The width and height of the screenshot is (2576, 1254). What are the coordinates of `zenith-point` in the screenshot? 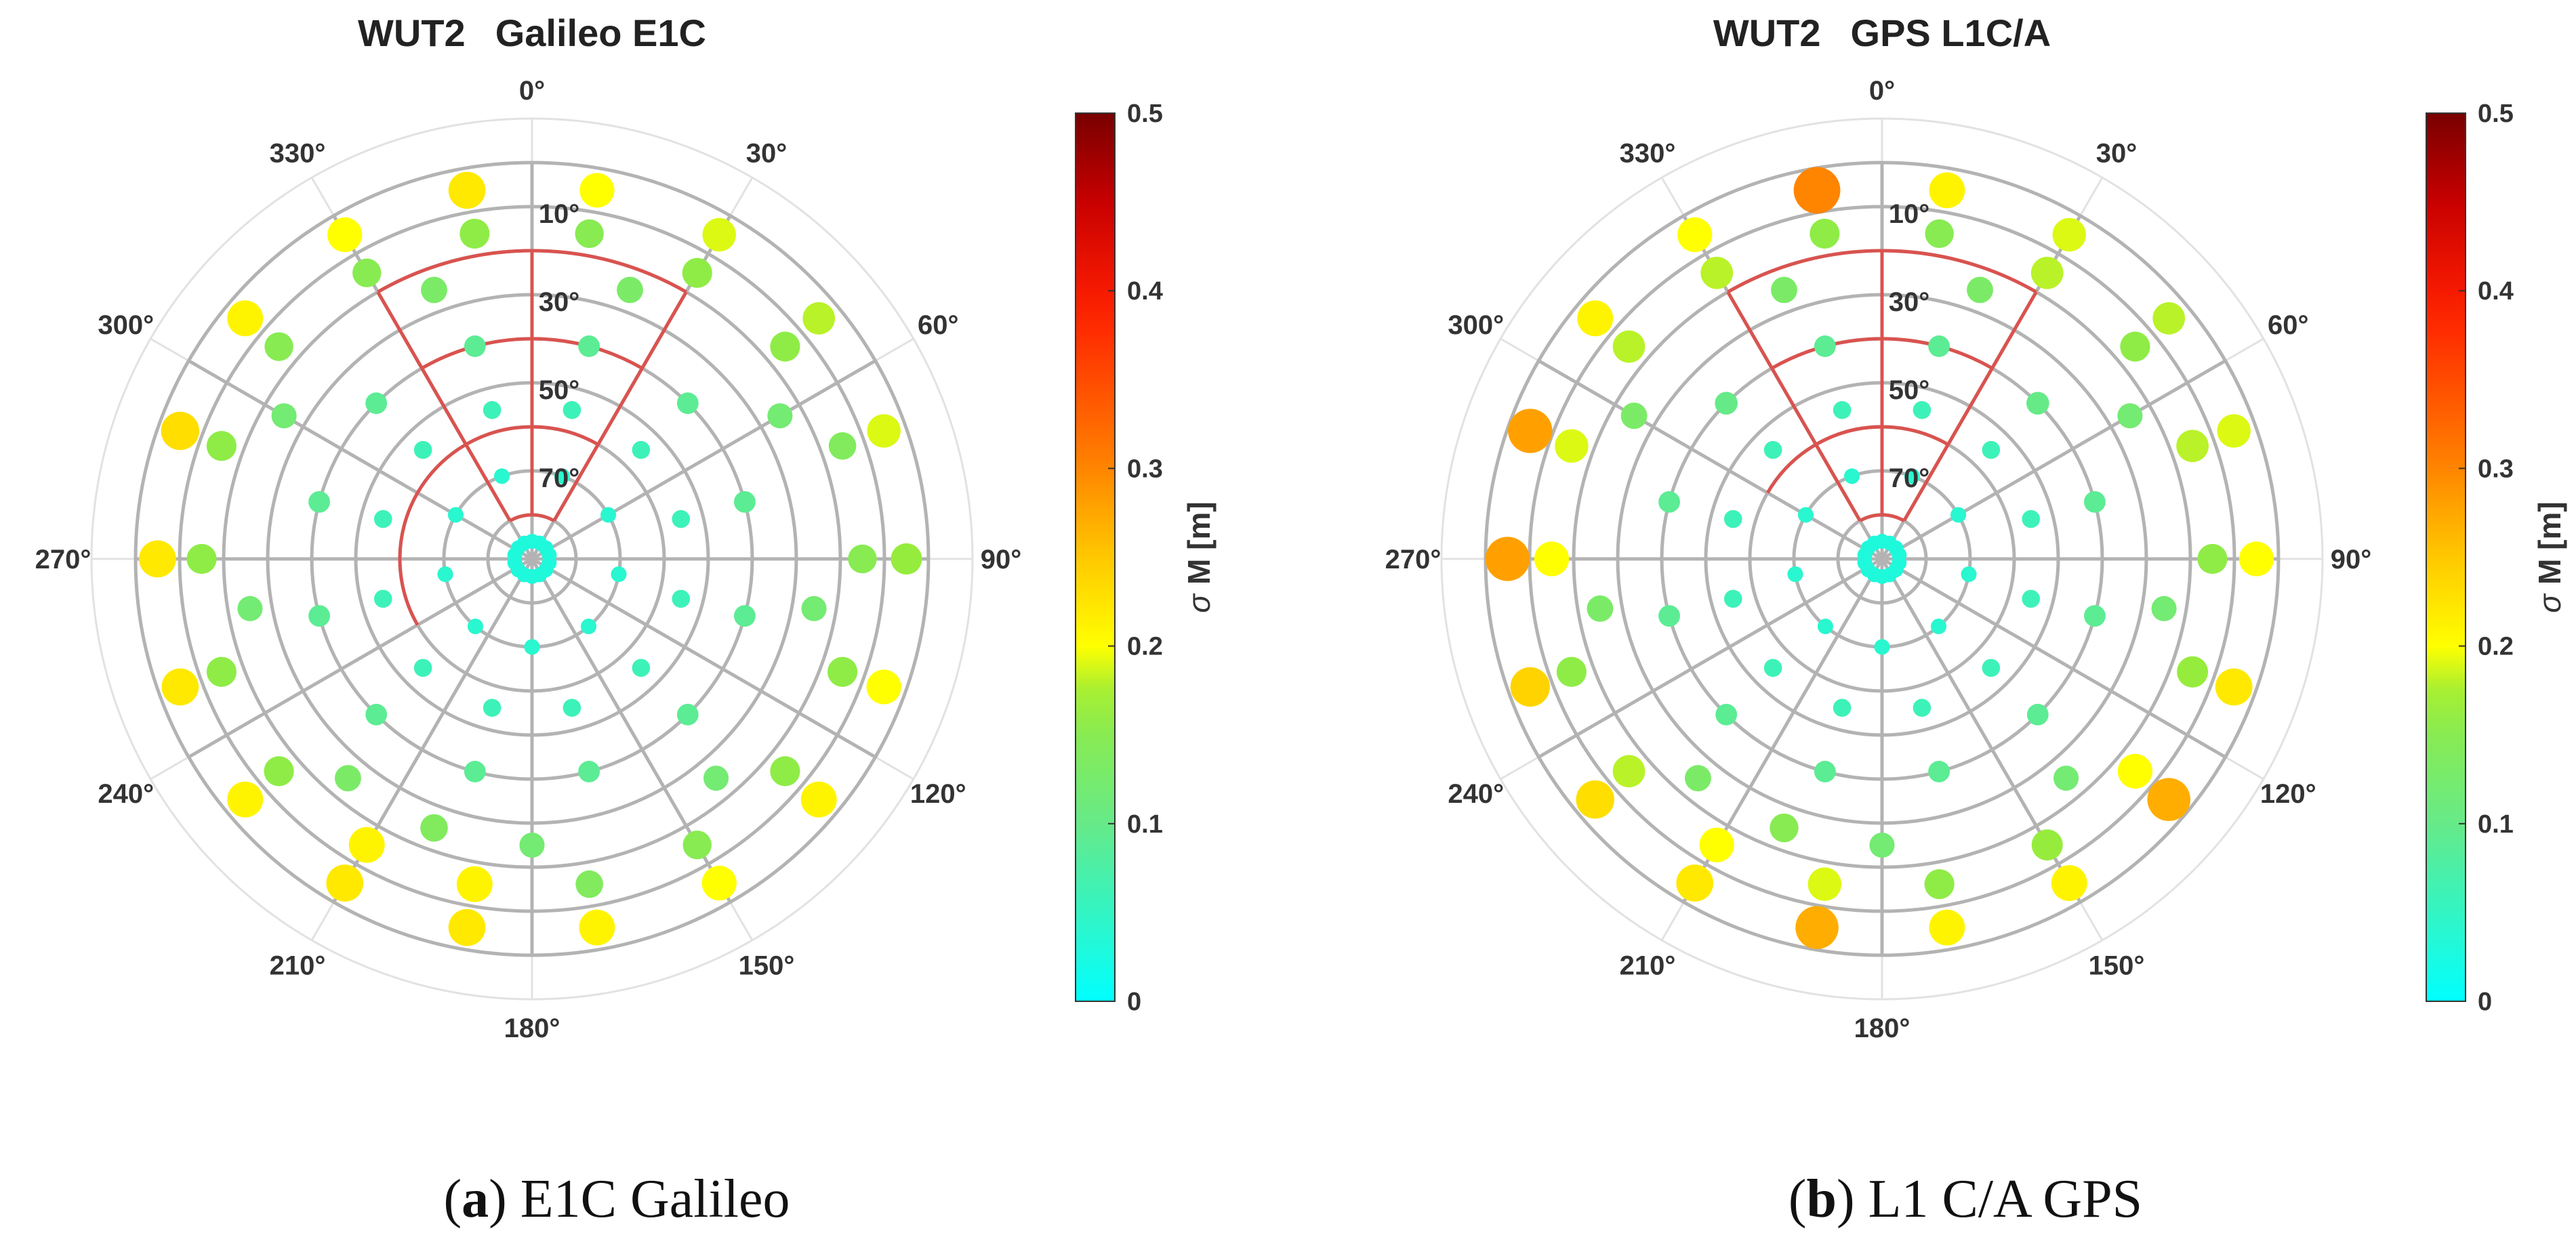 It's located at (524, 543).